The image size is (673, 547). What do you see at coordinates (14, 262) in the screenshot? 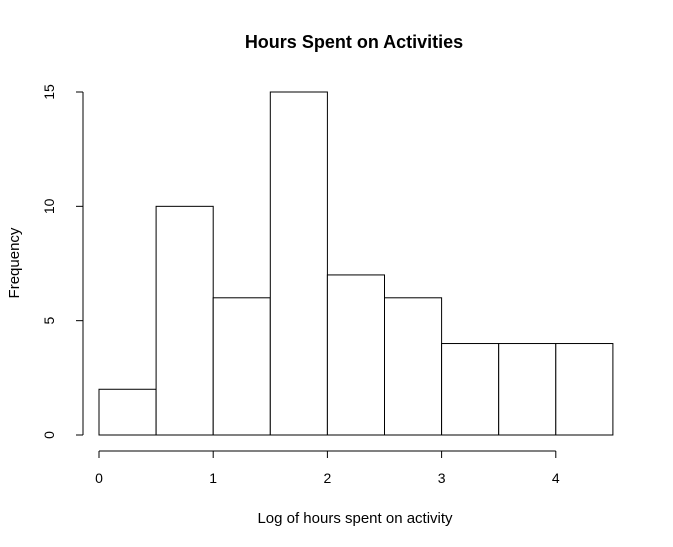
I see `y-axis-label: Frequency` at bounding box center [14, 262].